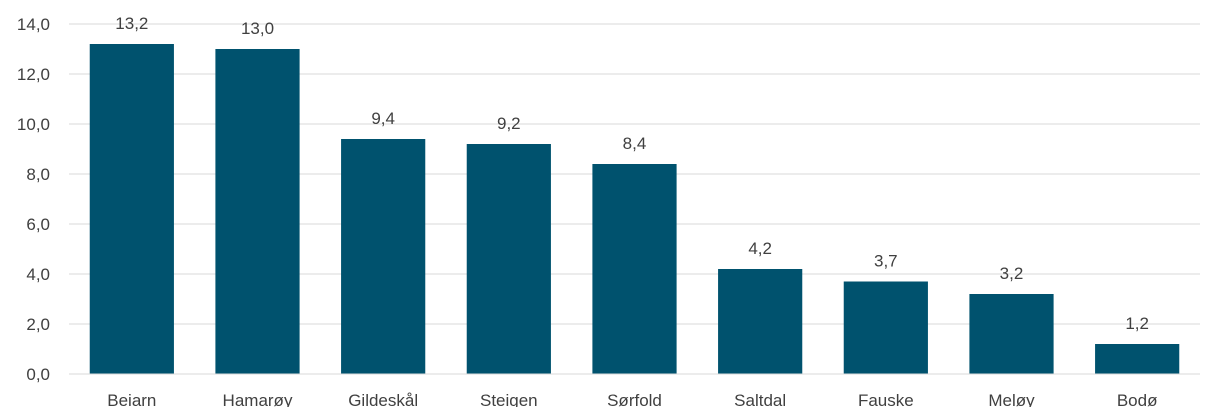  I want to click on y-tick-label: 0,0, so click(38, 374).